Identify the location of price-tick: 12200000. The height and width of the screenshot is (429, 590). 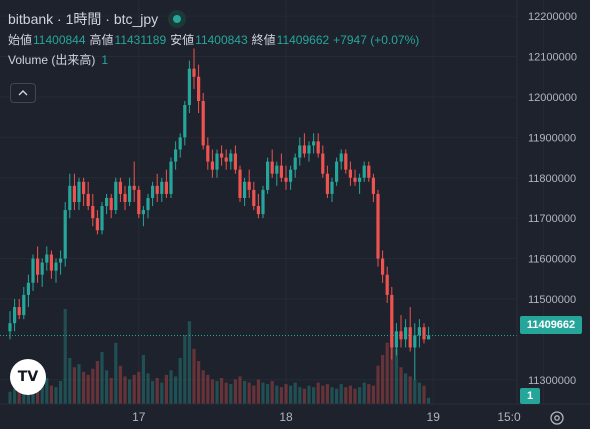
(552, 17).